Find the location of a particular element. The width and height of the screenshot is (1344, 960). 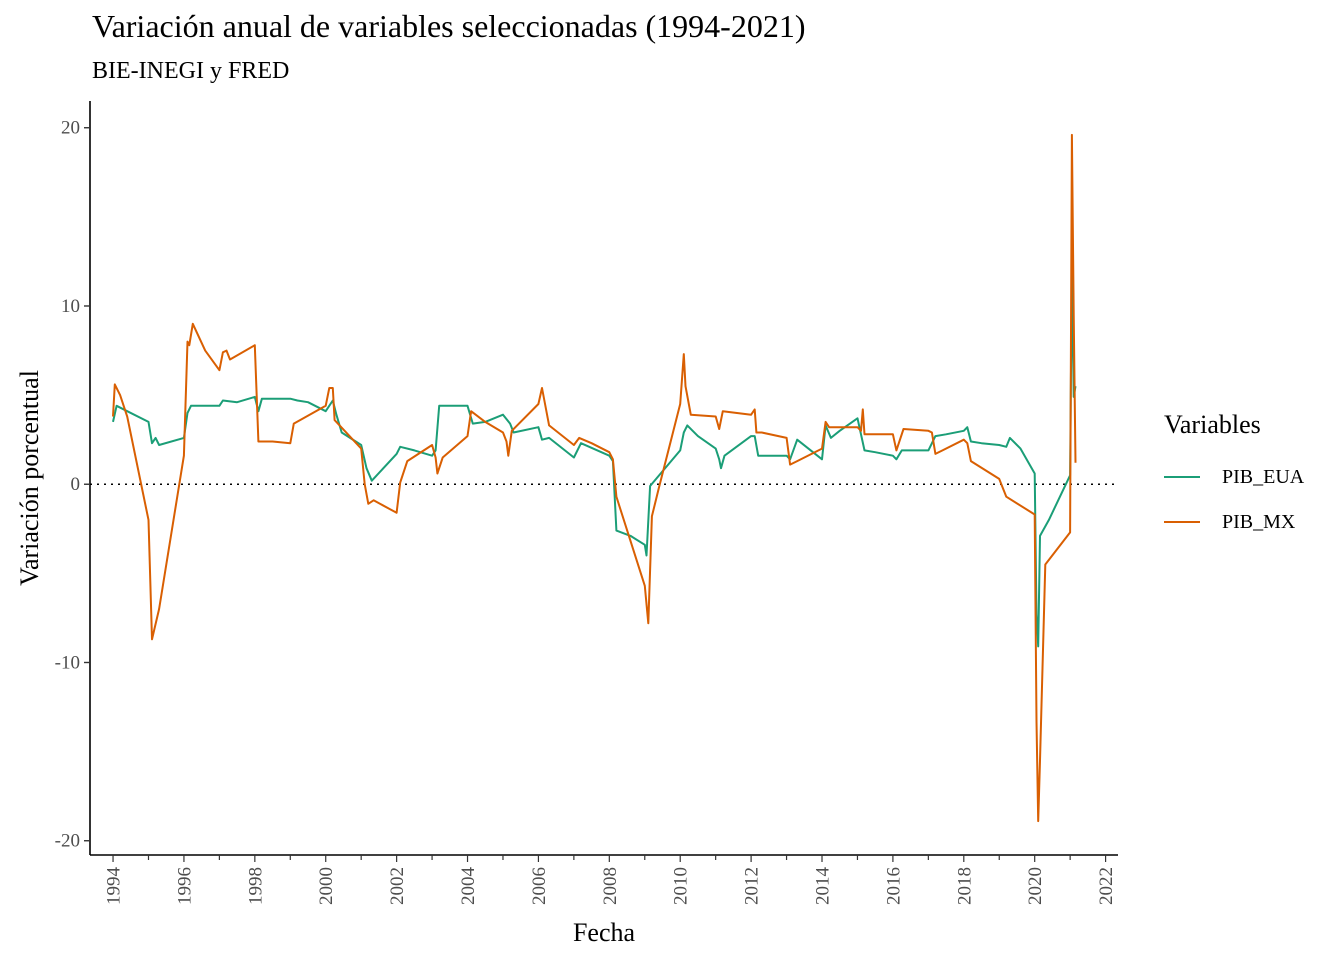

legend-label-pib-eua: PIB_EUA is located at coordinates (1263, 476).